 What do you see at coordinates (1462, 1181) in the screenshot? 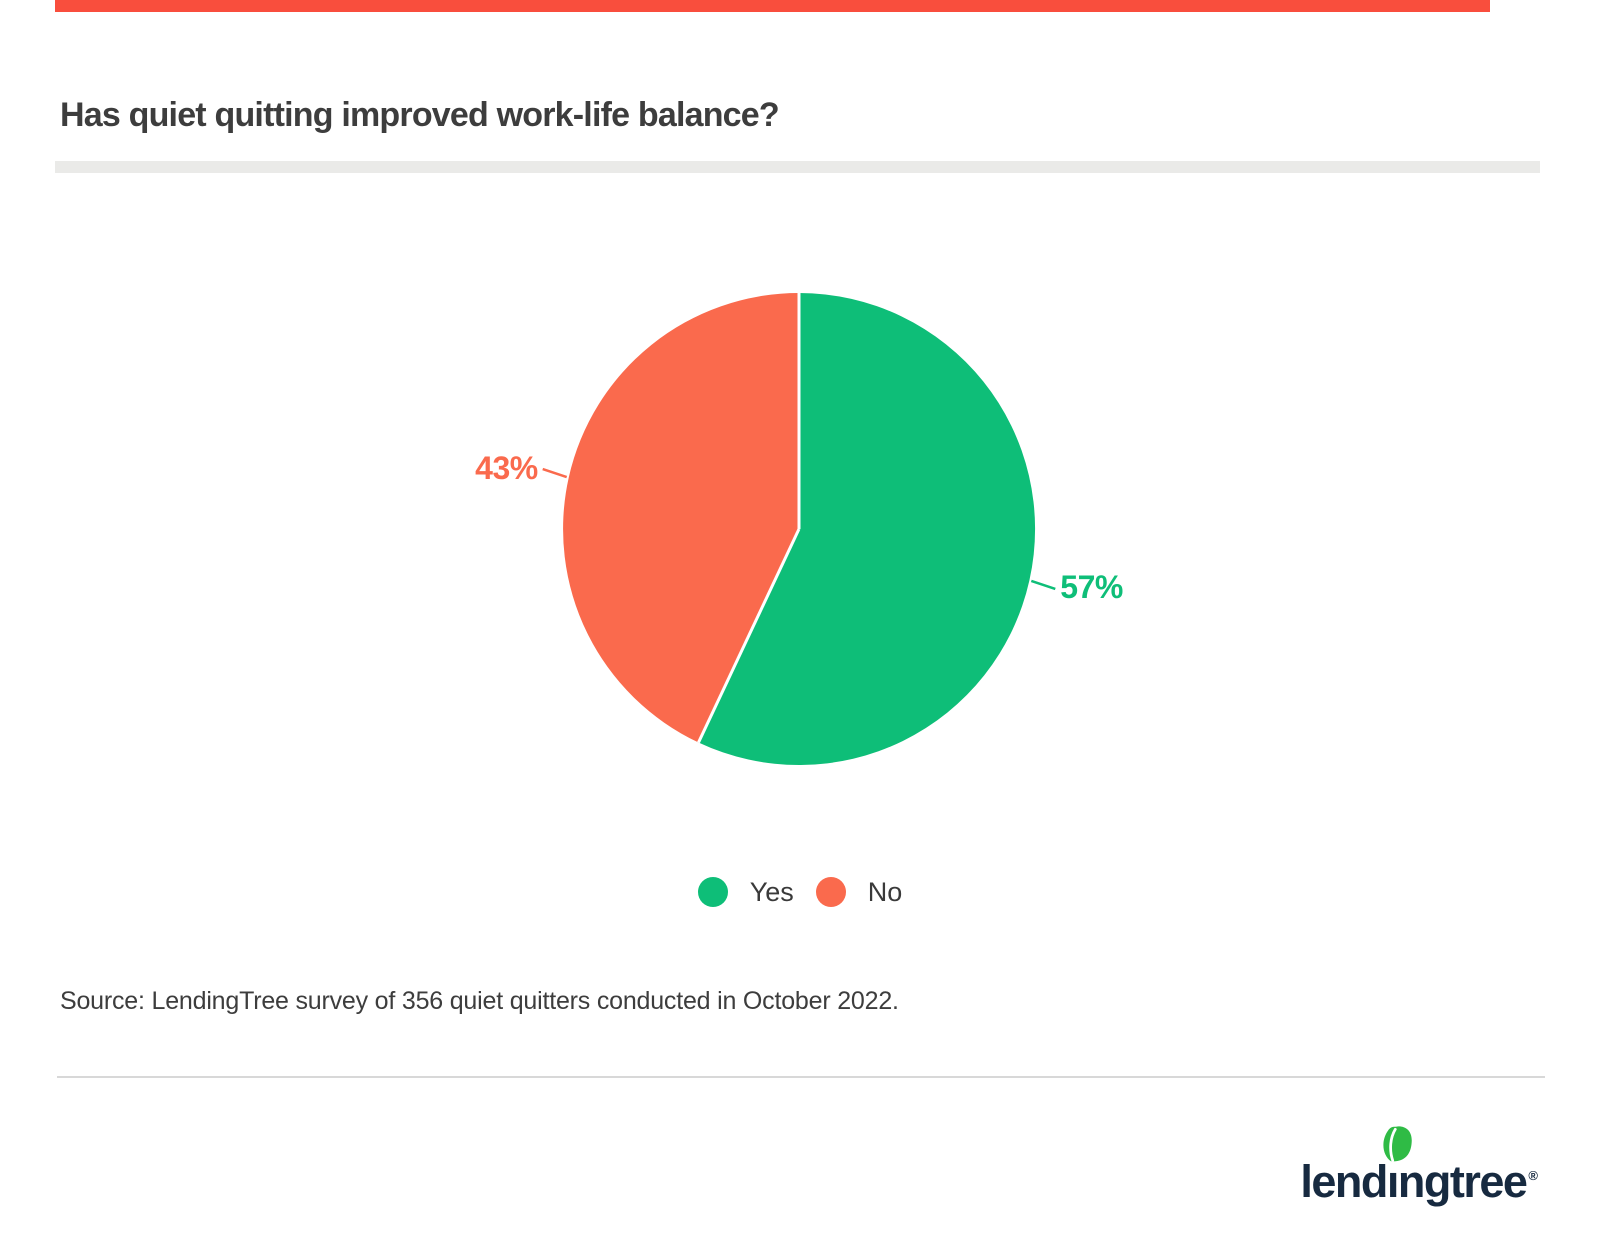
I see `logo-text-ngtree: ngtree` at bounding box center [1462, 1181].